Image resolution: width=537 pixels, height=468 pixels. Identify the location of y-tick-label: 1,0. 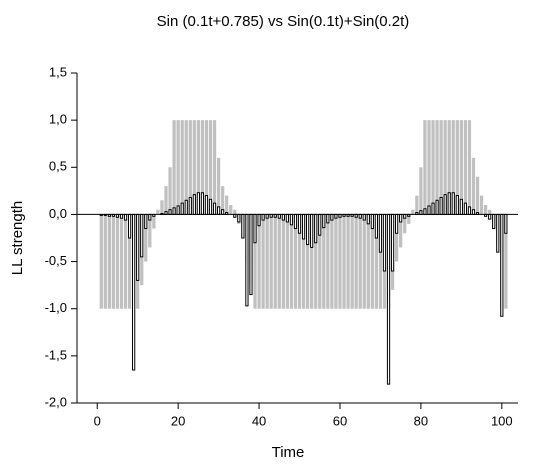
(58, 119).